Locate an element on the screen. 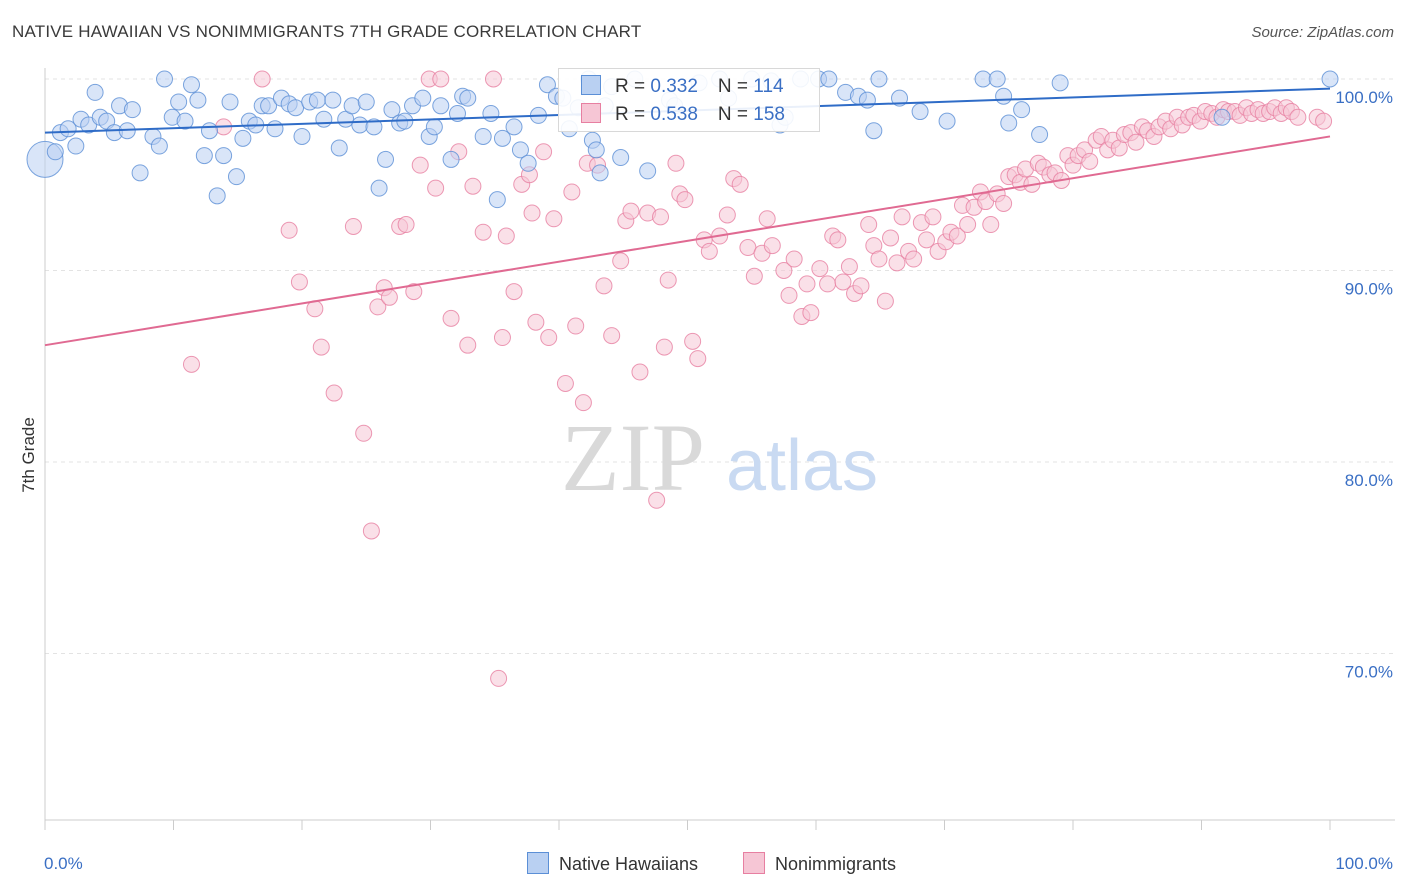 Image resolution: width=1406 pixels, height=892 pixels. legend-label: Native Hawaiians is located at coordinates (629, 864).